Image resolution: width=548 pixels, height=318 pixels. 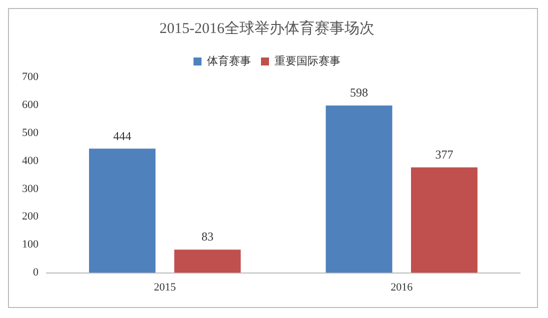 What do you see at coordinates (30, 160) in the screenshot?
I see `y-tick-label: 400` at bounding box center [30, 160].